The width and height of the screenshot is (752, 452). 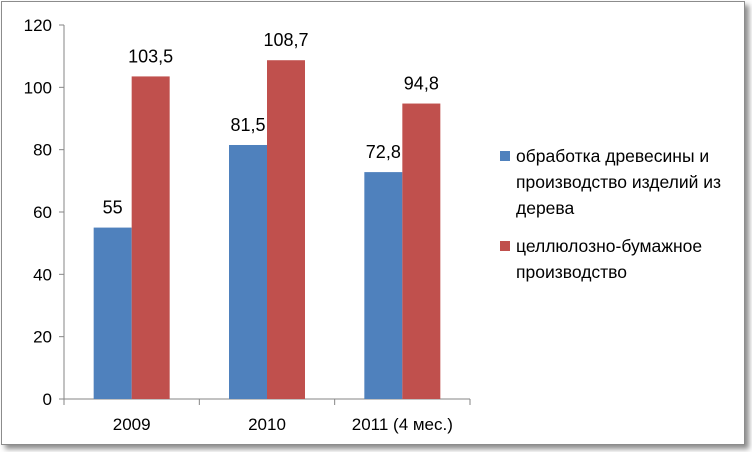 What do you see at coordinates (132, 424) in the screenshot?
I see `x-tick-label: 2009` at bounding box center [132, 424].